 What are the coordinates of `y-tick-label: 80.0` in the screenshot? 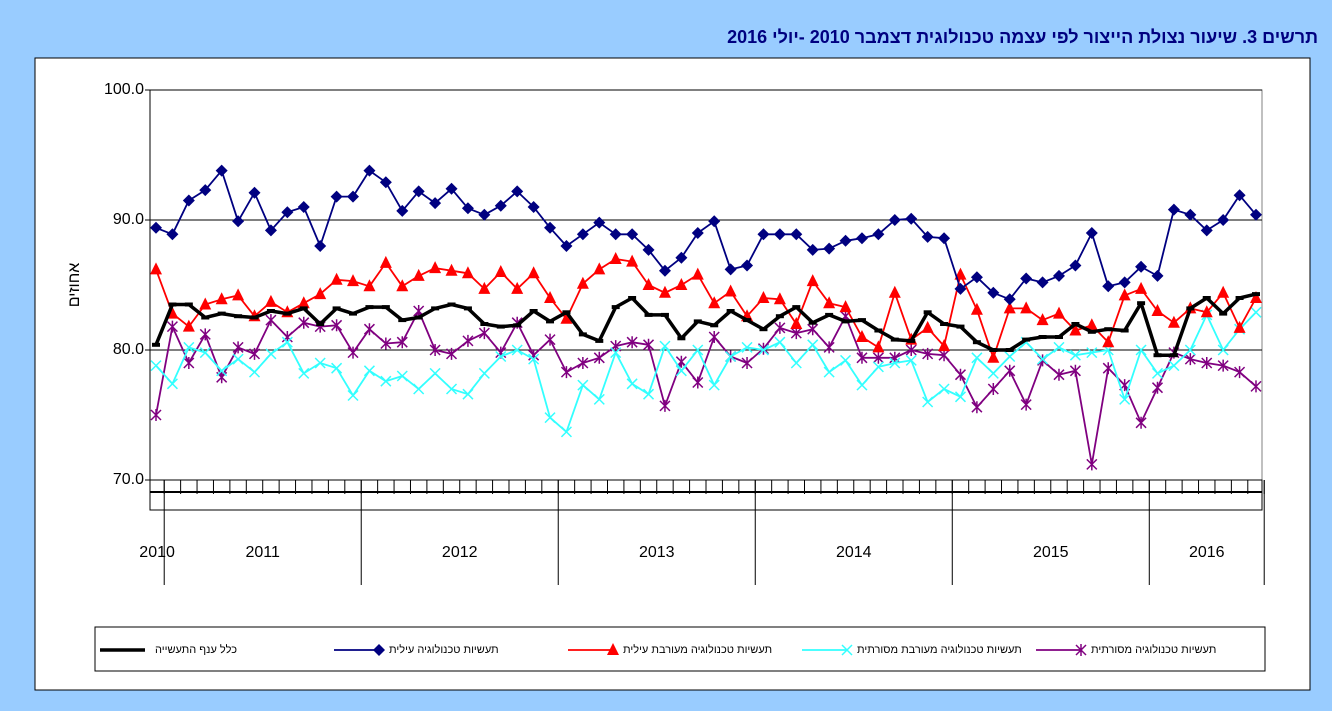 It's located at (128, 349).